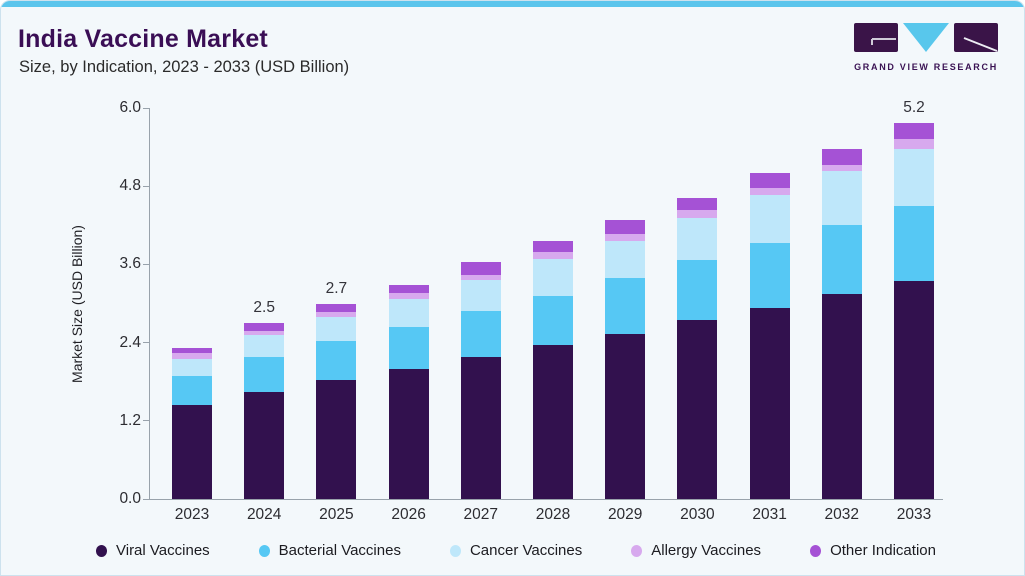 Image resolution: width=1025 pixels, height=576 pixels. What do you see at coordinates (512, 4) in the screenshot?
I see `top-accent-stripe` at bounding box center [512, 4].